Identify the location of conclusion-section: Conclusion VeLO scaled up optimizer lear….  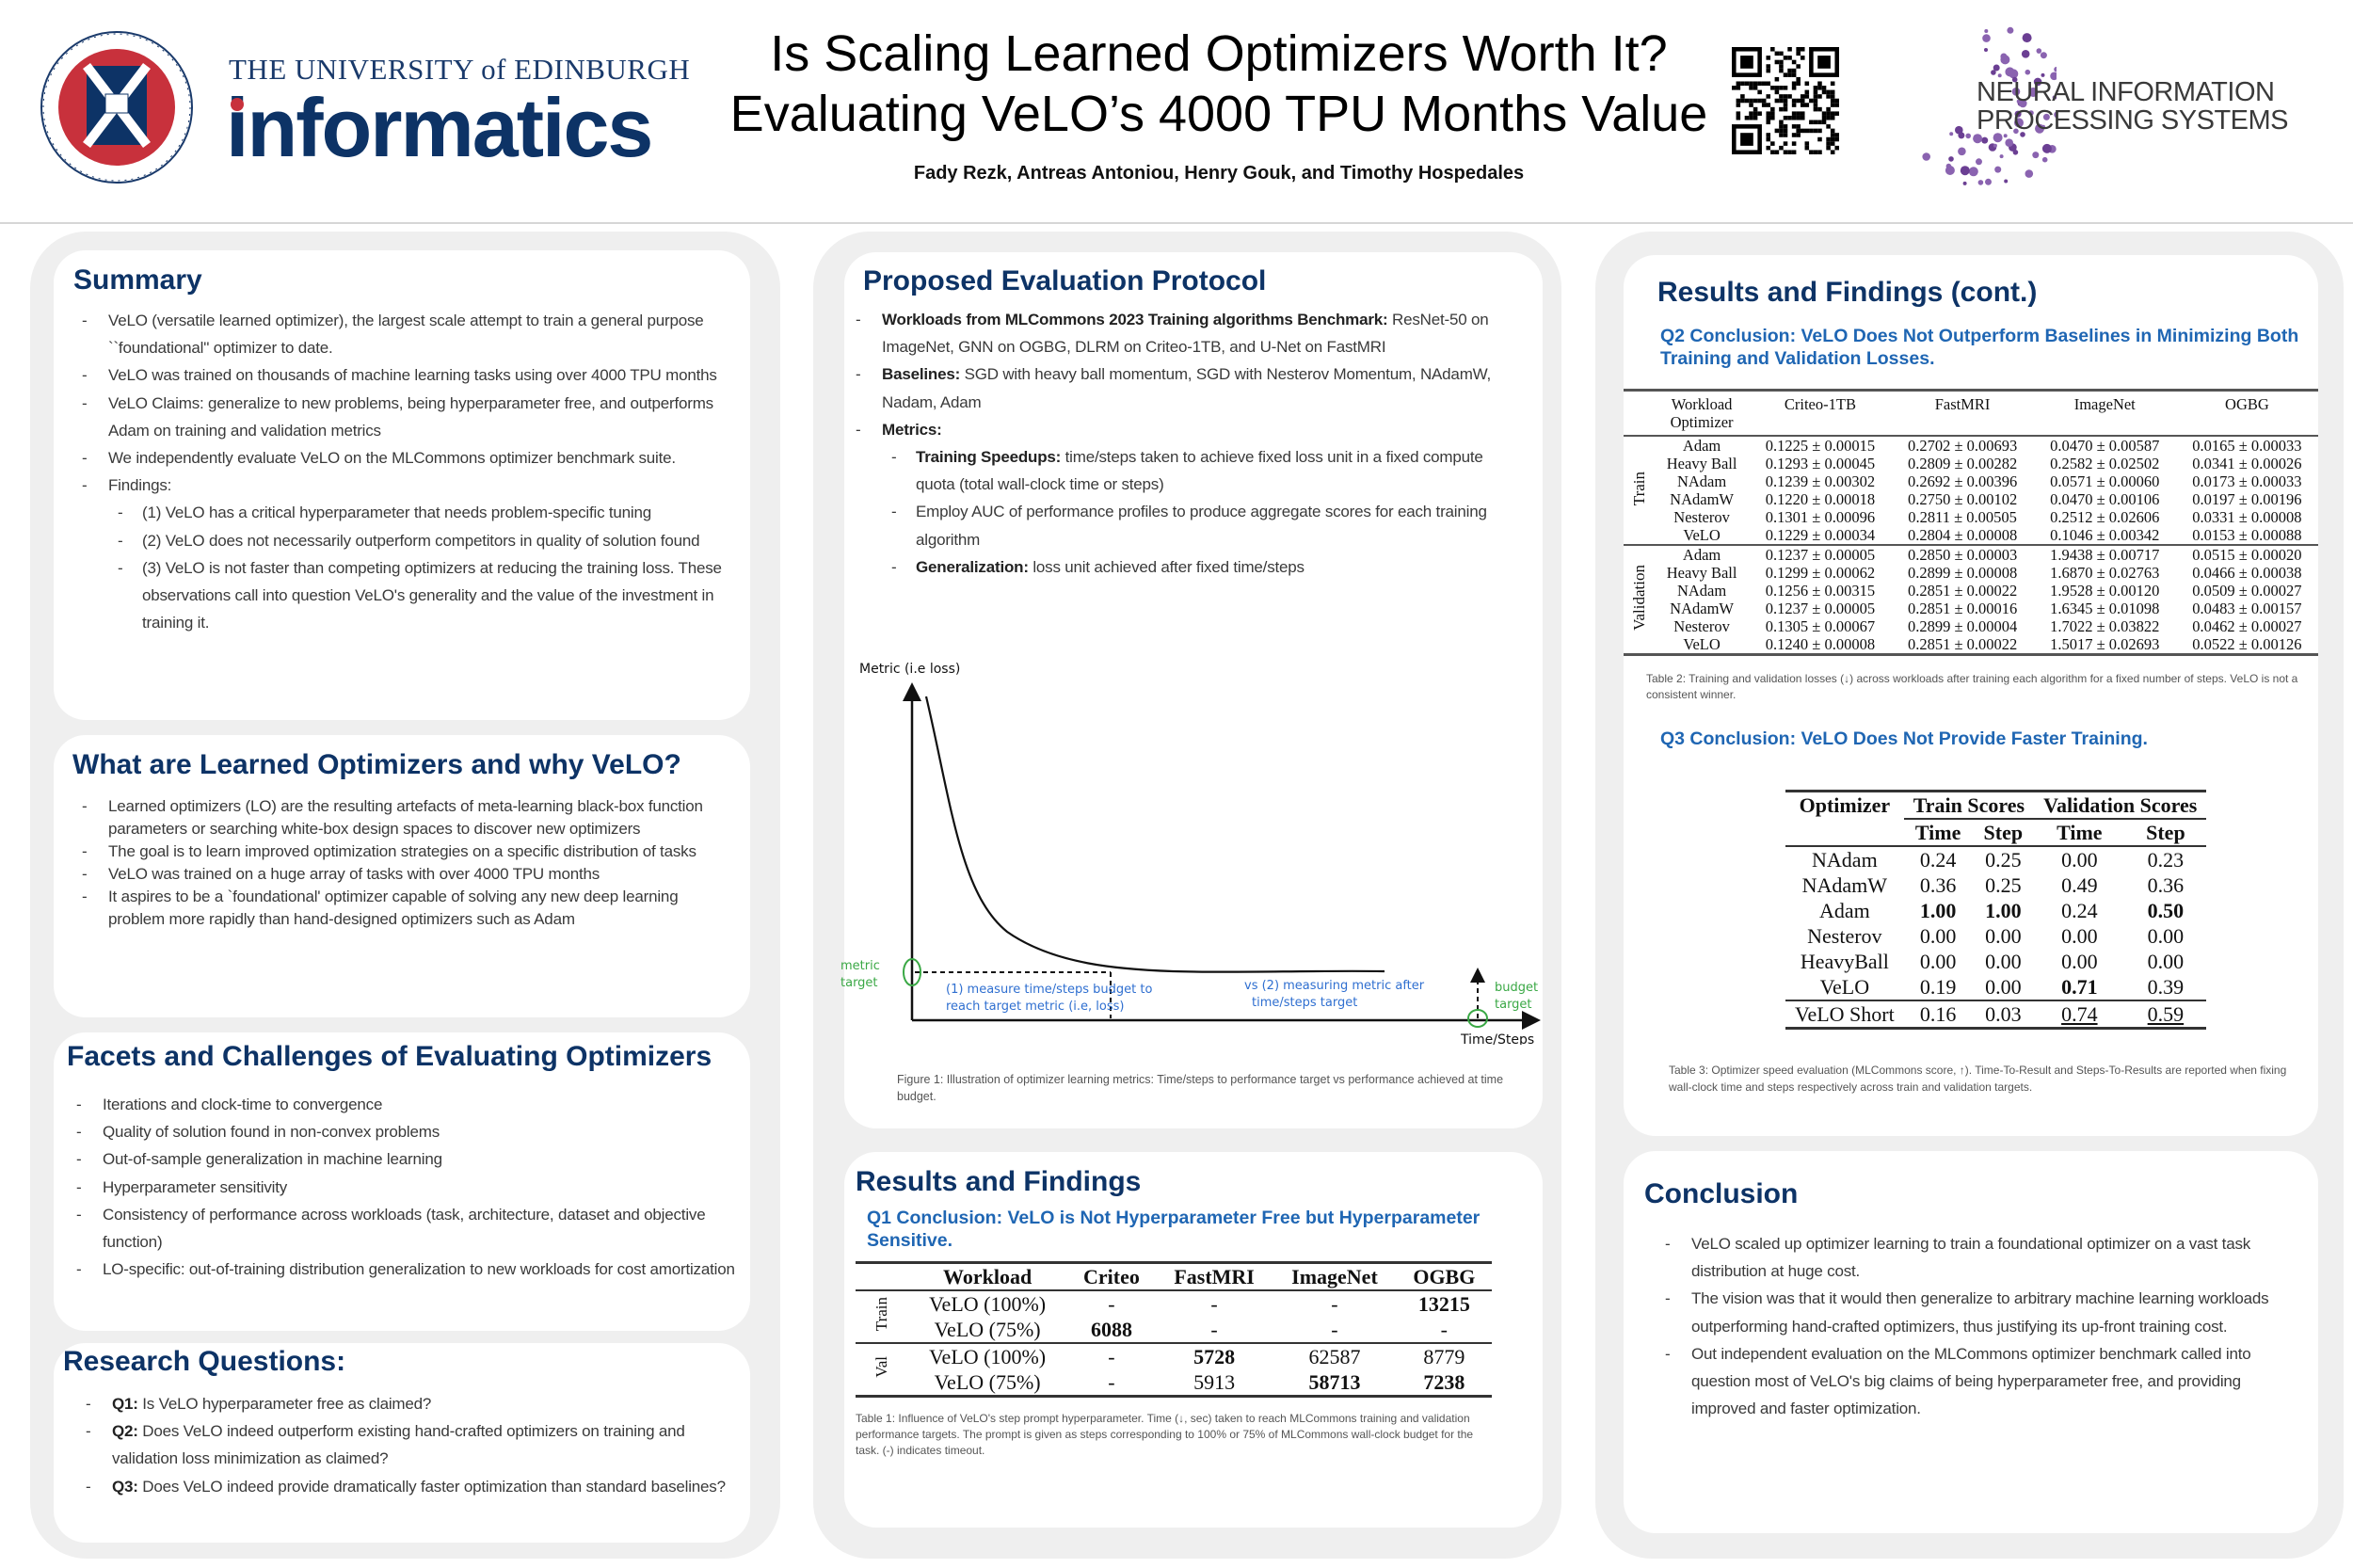
(1971, 1342).